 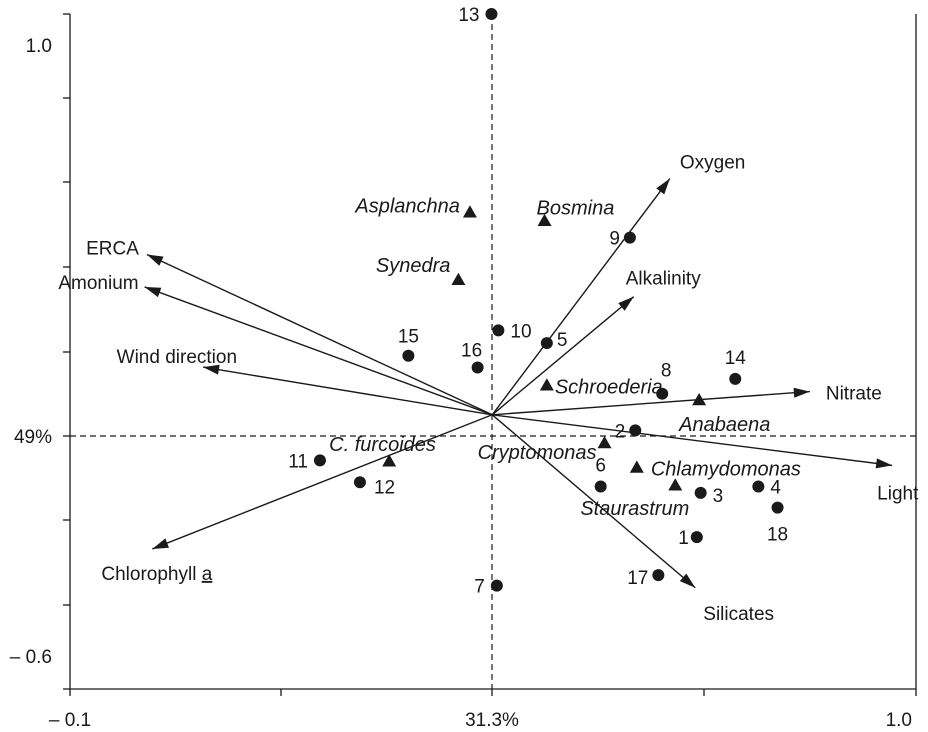 What do you see at coordinates (98, 283) in the screenshot?
I see `variable-label: Amonium` at bounding box center [98, 283].